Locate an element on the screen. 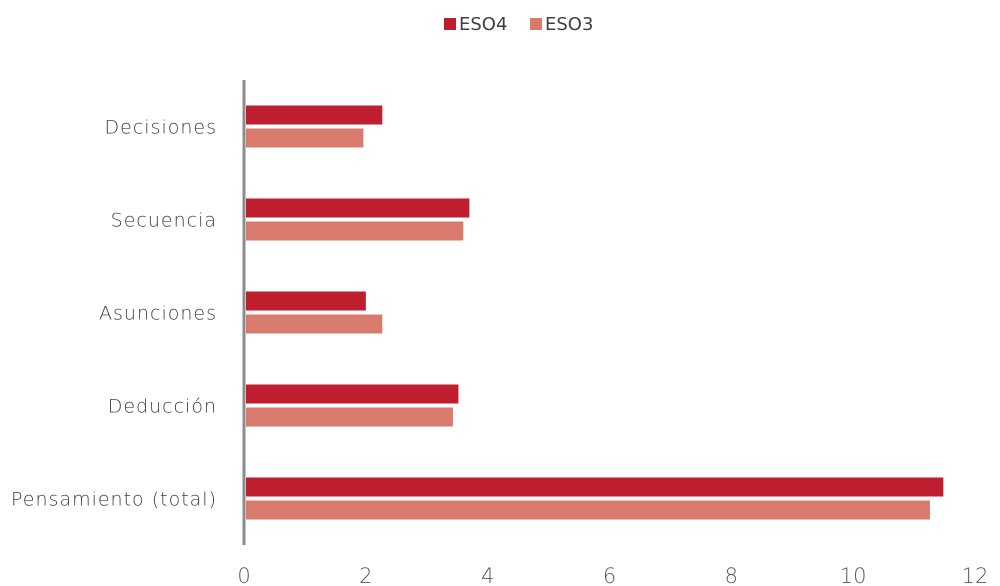 This screenshot has height=586, width=1000. category-label-2: Asunciones is located at coordinates (158, 314).